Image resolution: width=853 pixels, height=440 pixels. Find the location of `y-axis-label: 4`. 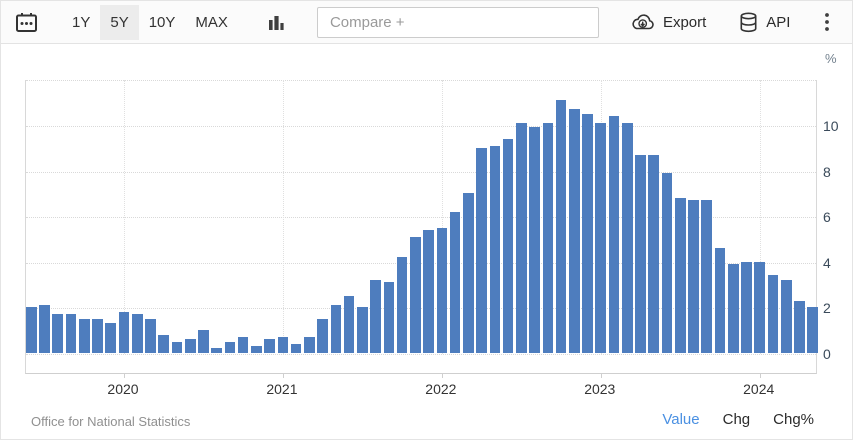

y-axis-label: 4 is located at coordinates (827, 262).